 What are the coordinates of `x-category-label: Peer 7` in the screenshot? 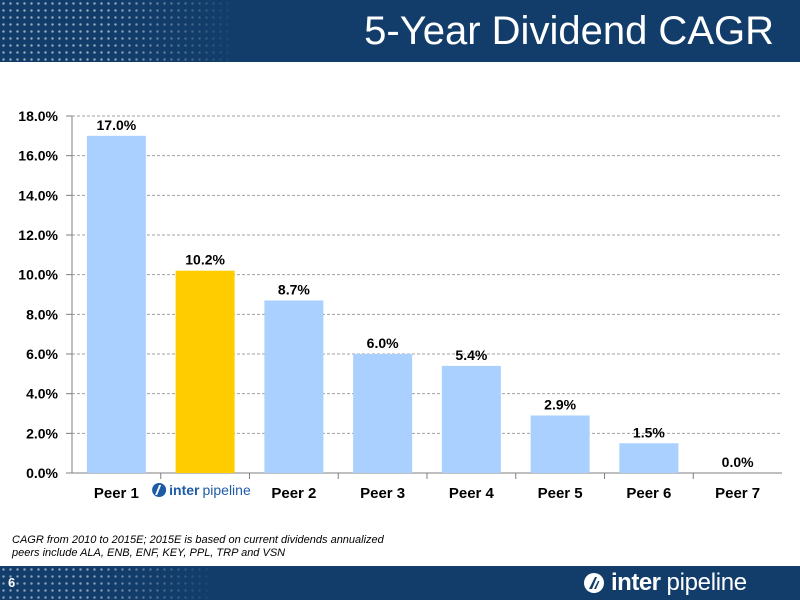 It's located at (737, 493).